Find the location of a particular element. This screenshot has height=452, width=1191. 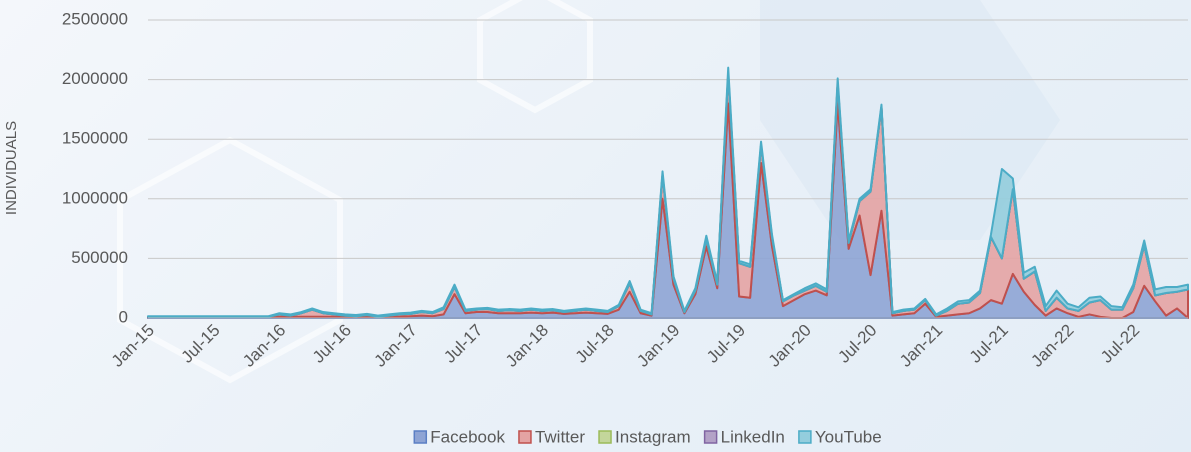

x-tick-label: Jul-18 is located at coordinates (595, 344).